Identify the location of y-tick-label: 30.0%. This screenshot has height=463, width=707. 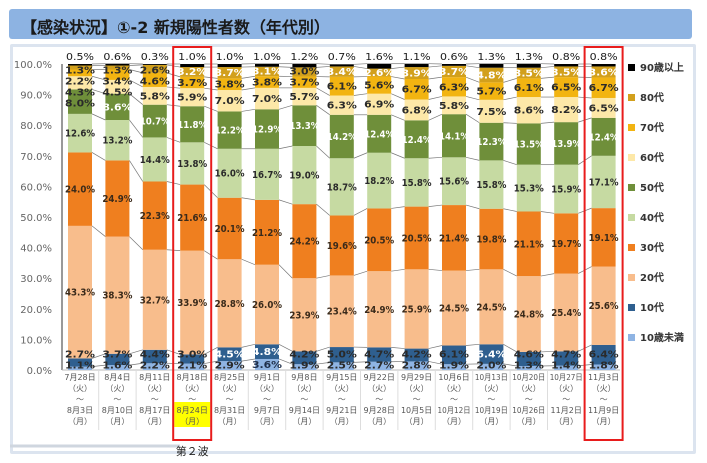
(36, 279).